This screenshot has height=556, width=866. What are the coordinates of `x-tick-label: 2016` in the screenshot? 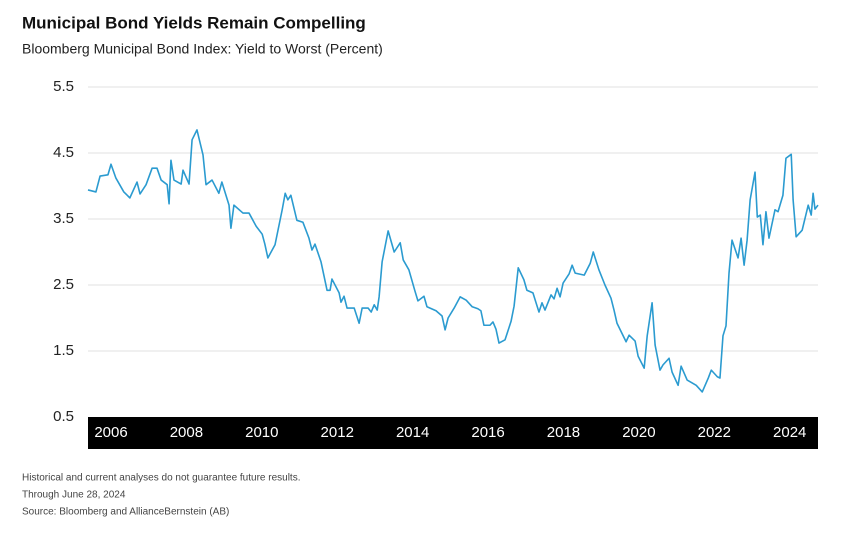 It's located at (487, 432).